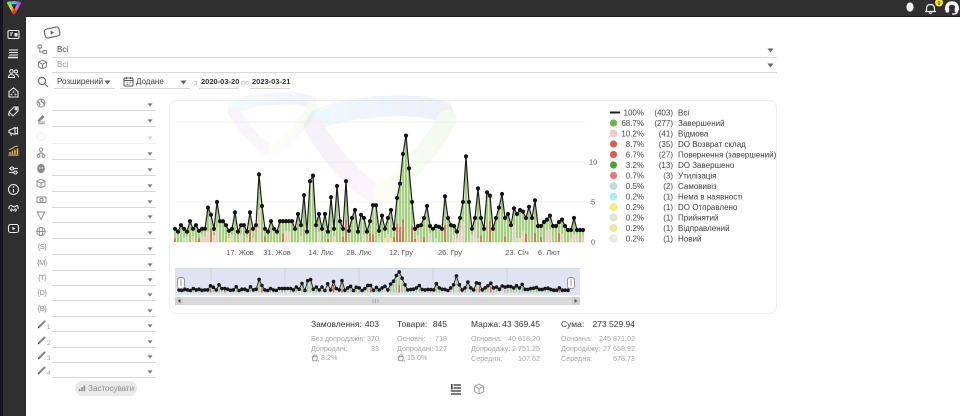 This screenshot has height=416, width=960. What do you see at coordinates (48, 358) in the screenshot?
I see `svg-text: 3` at bounding box center [48, 358].